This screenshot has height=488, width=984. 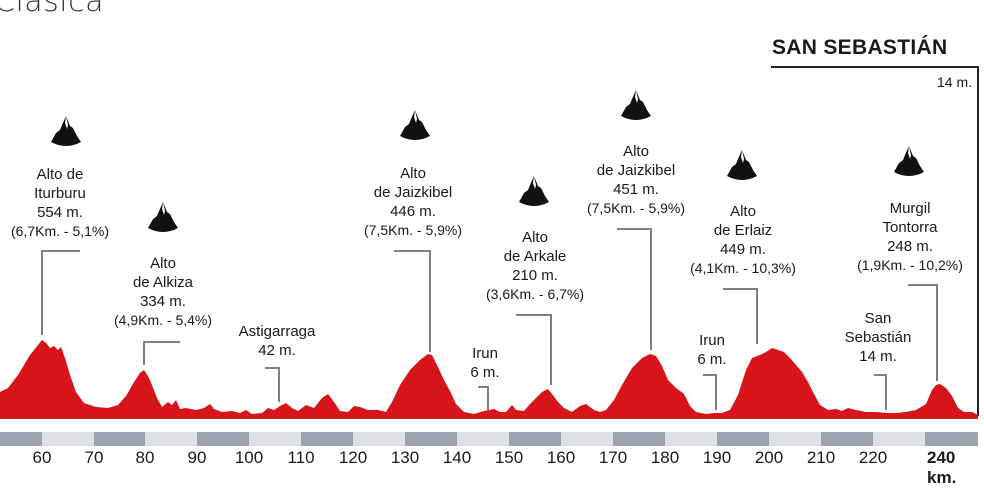 I want to click on finish-altitude: 14 m., so click(x=954, y=82).